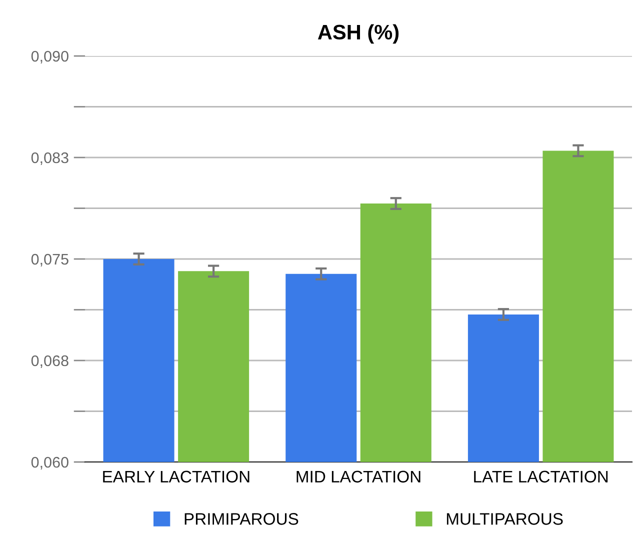 Image resolution: width=635 pixels, height=533 pixels. I want to click on x-tick-label: MID LACTATION, so click(358, 476).